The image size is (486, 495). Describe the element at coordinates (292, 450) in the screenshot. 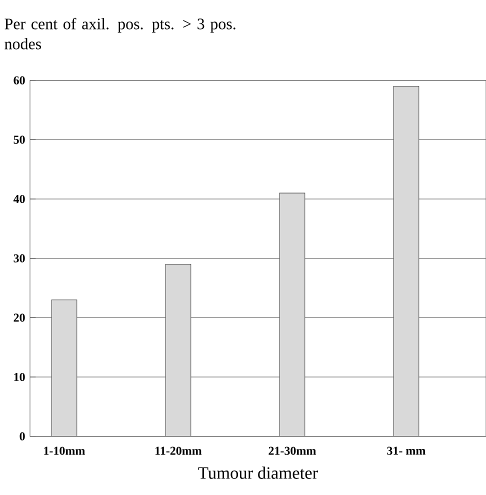

I see `x-tick-label: 21-30mm` at that location.